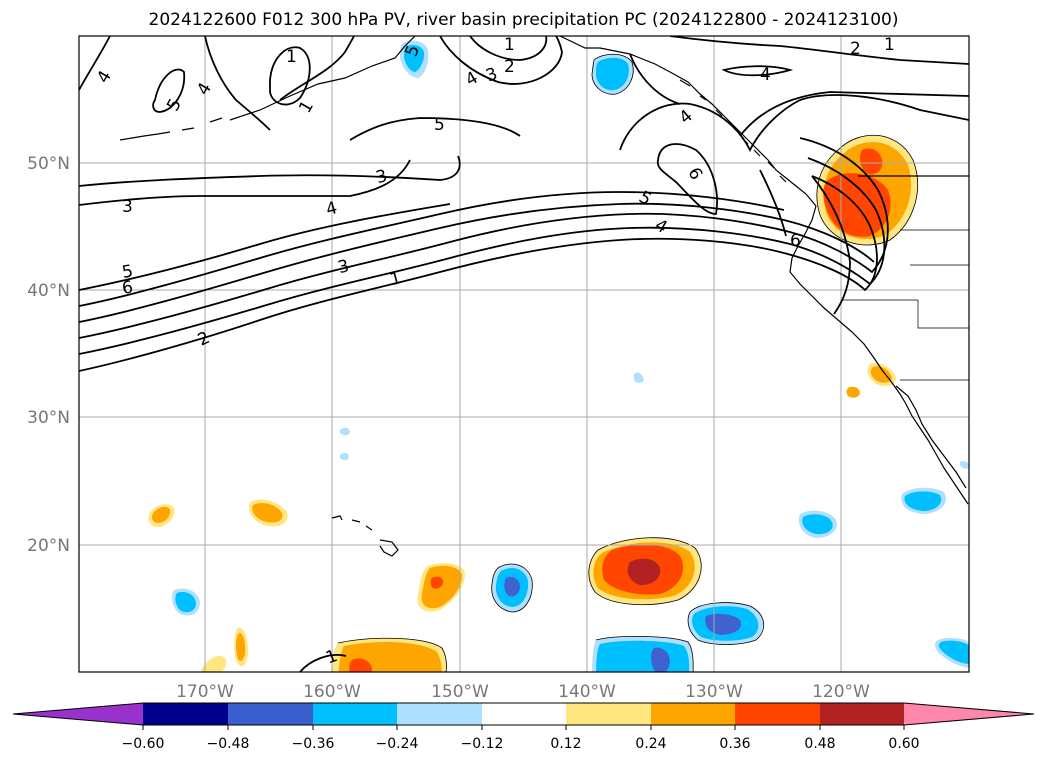 The image size is (1047, 765). What do you see at coordinates (841, 692) in the screenshot?
I see `lon-label-120w: 120°W` at bounding box center [841, 692].